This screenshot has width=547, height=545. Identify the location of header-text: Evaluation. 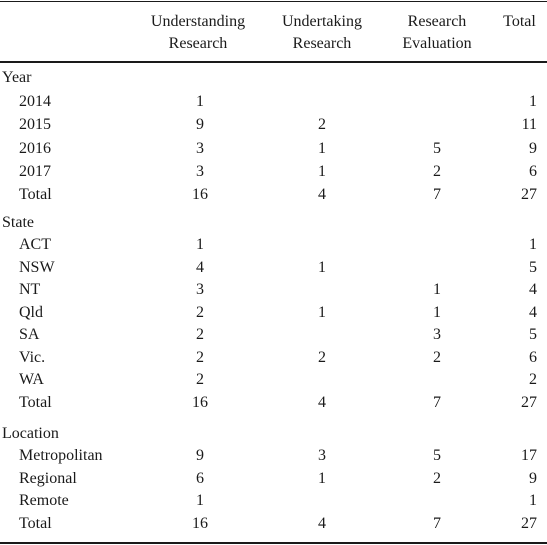
(437, 43).